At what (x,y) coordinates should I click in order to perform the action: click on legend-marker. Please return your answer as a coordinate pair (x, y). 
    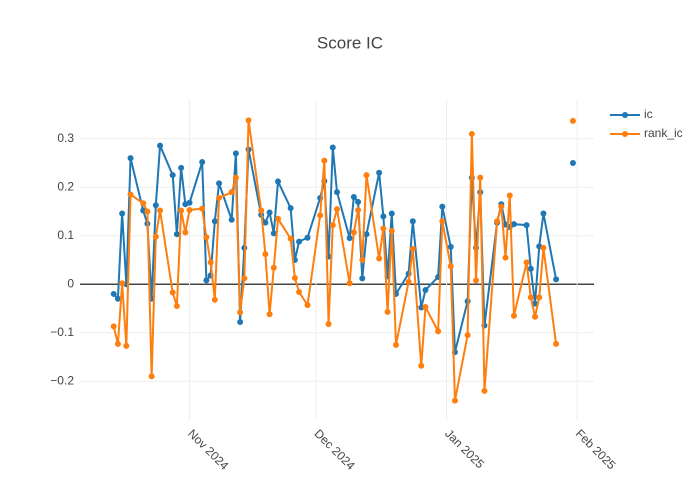
    Looking at the image, I should click on (625, 134).